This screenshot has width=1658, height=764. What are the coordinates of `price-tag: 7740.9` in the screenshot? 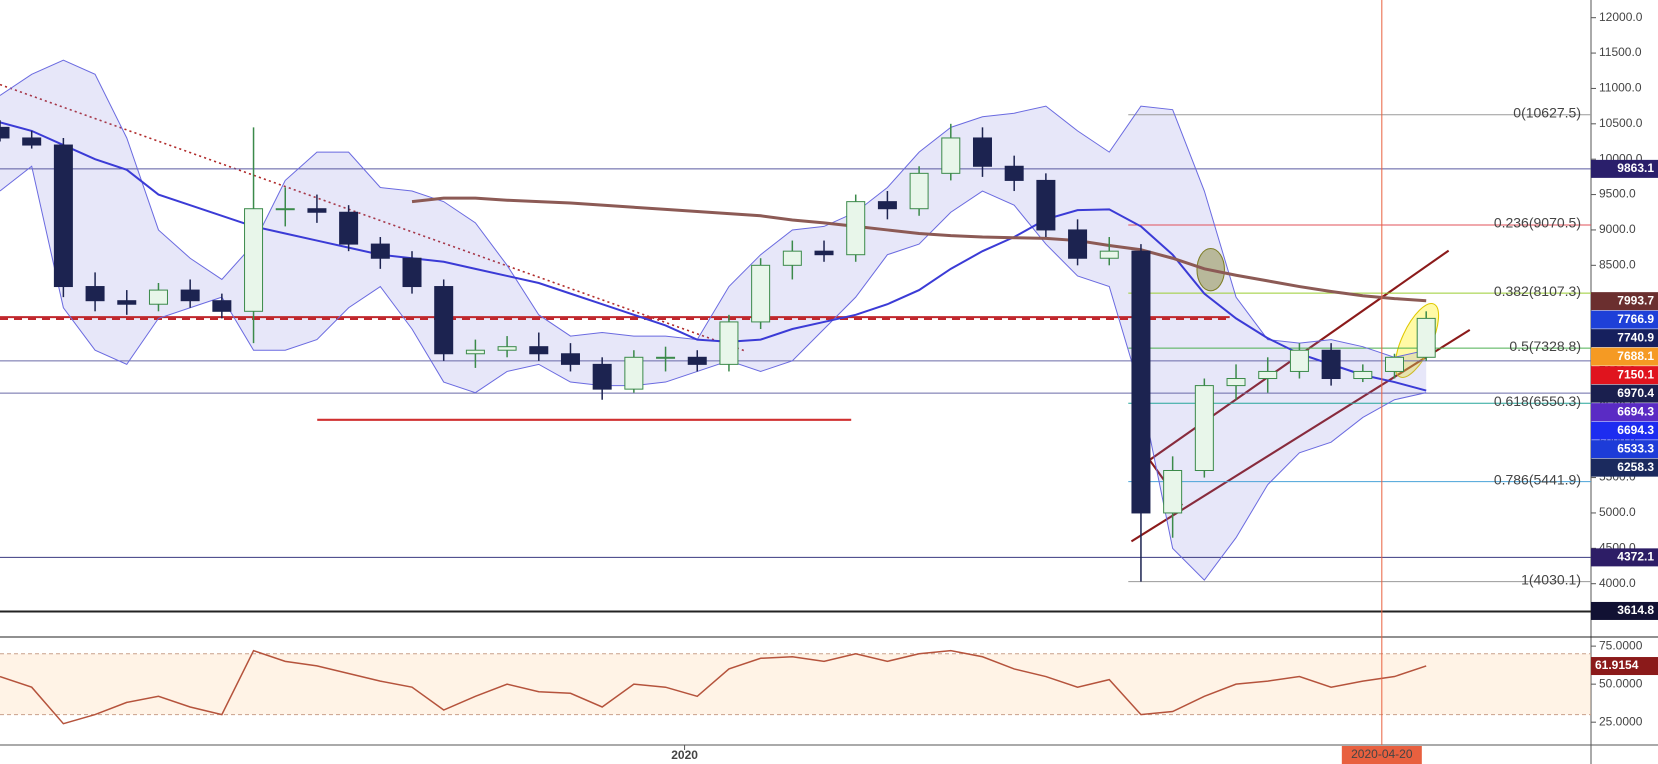 It's located at (1624, 338).